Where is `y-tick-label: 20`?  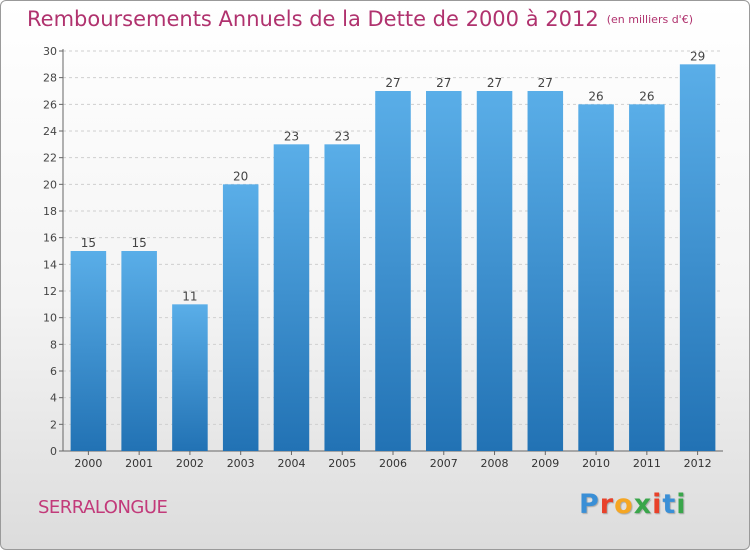 y-tick-label: 20 is located at coordinates (50, 184).